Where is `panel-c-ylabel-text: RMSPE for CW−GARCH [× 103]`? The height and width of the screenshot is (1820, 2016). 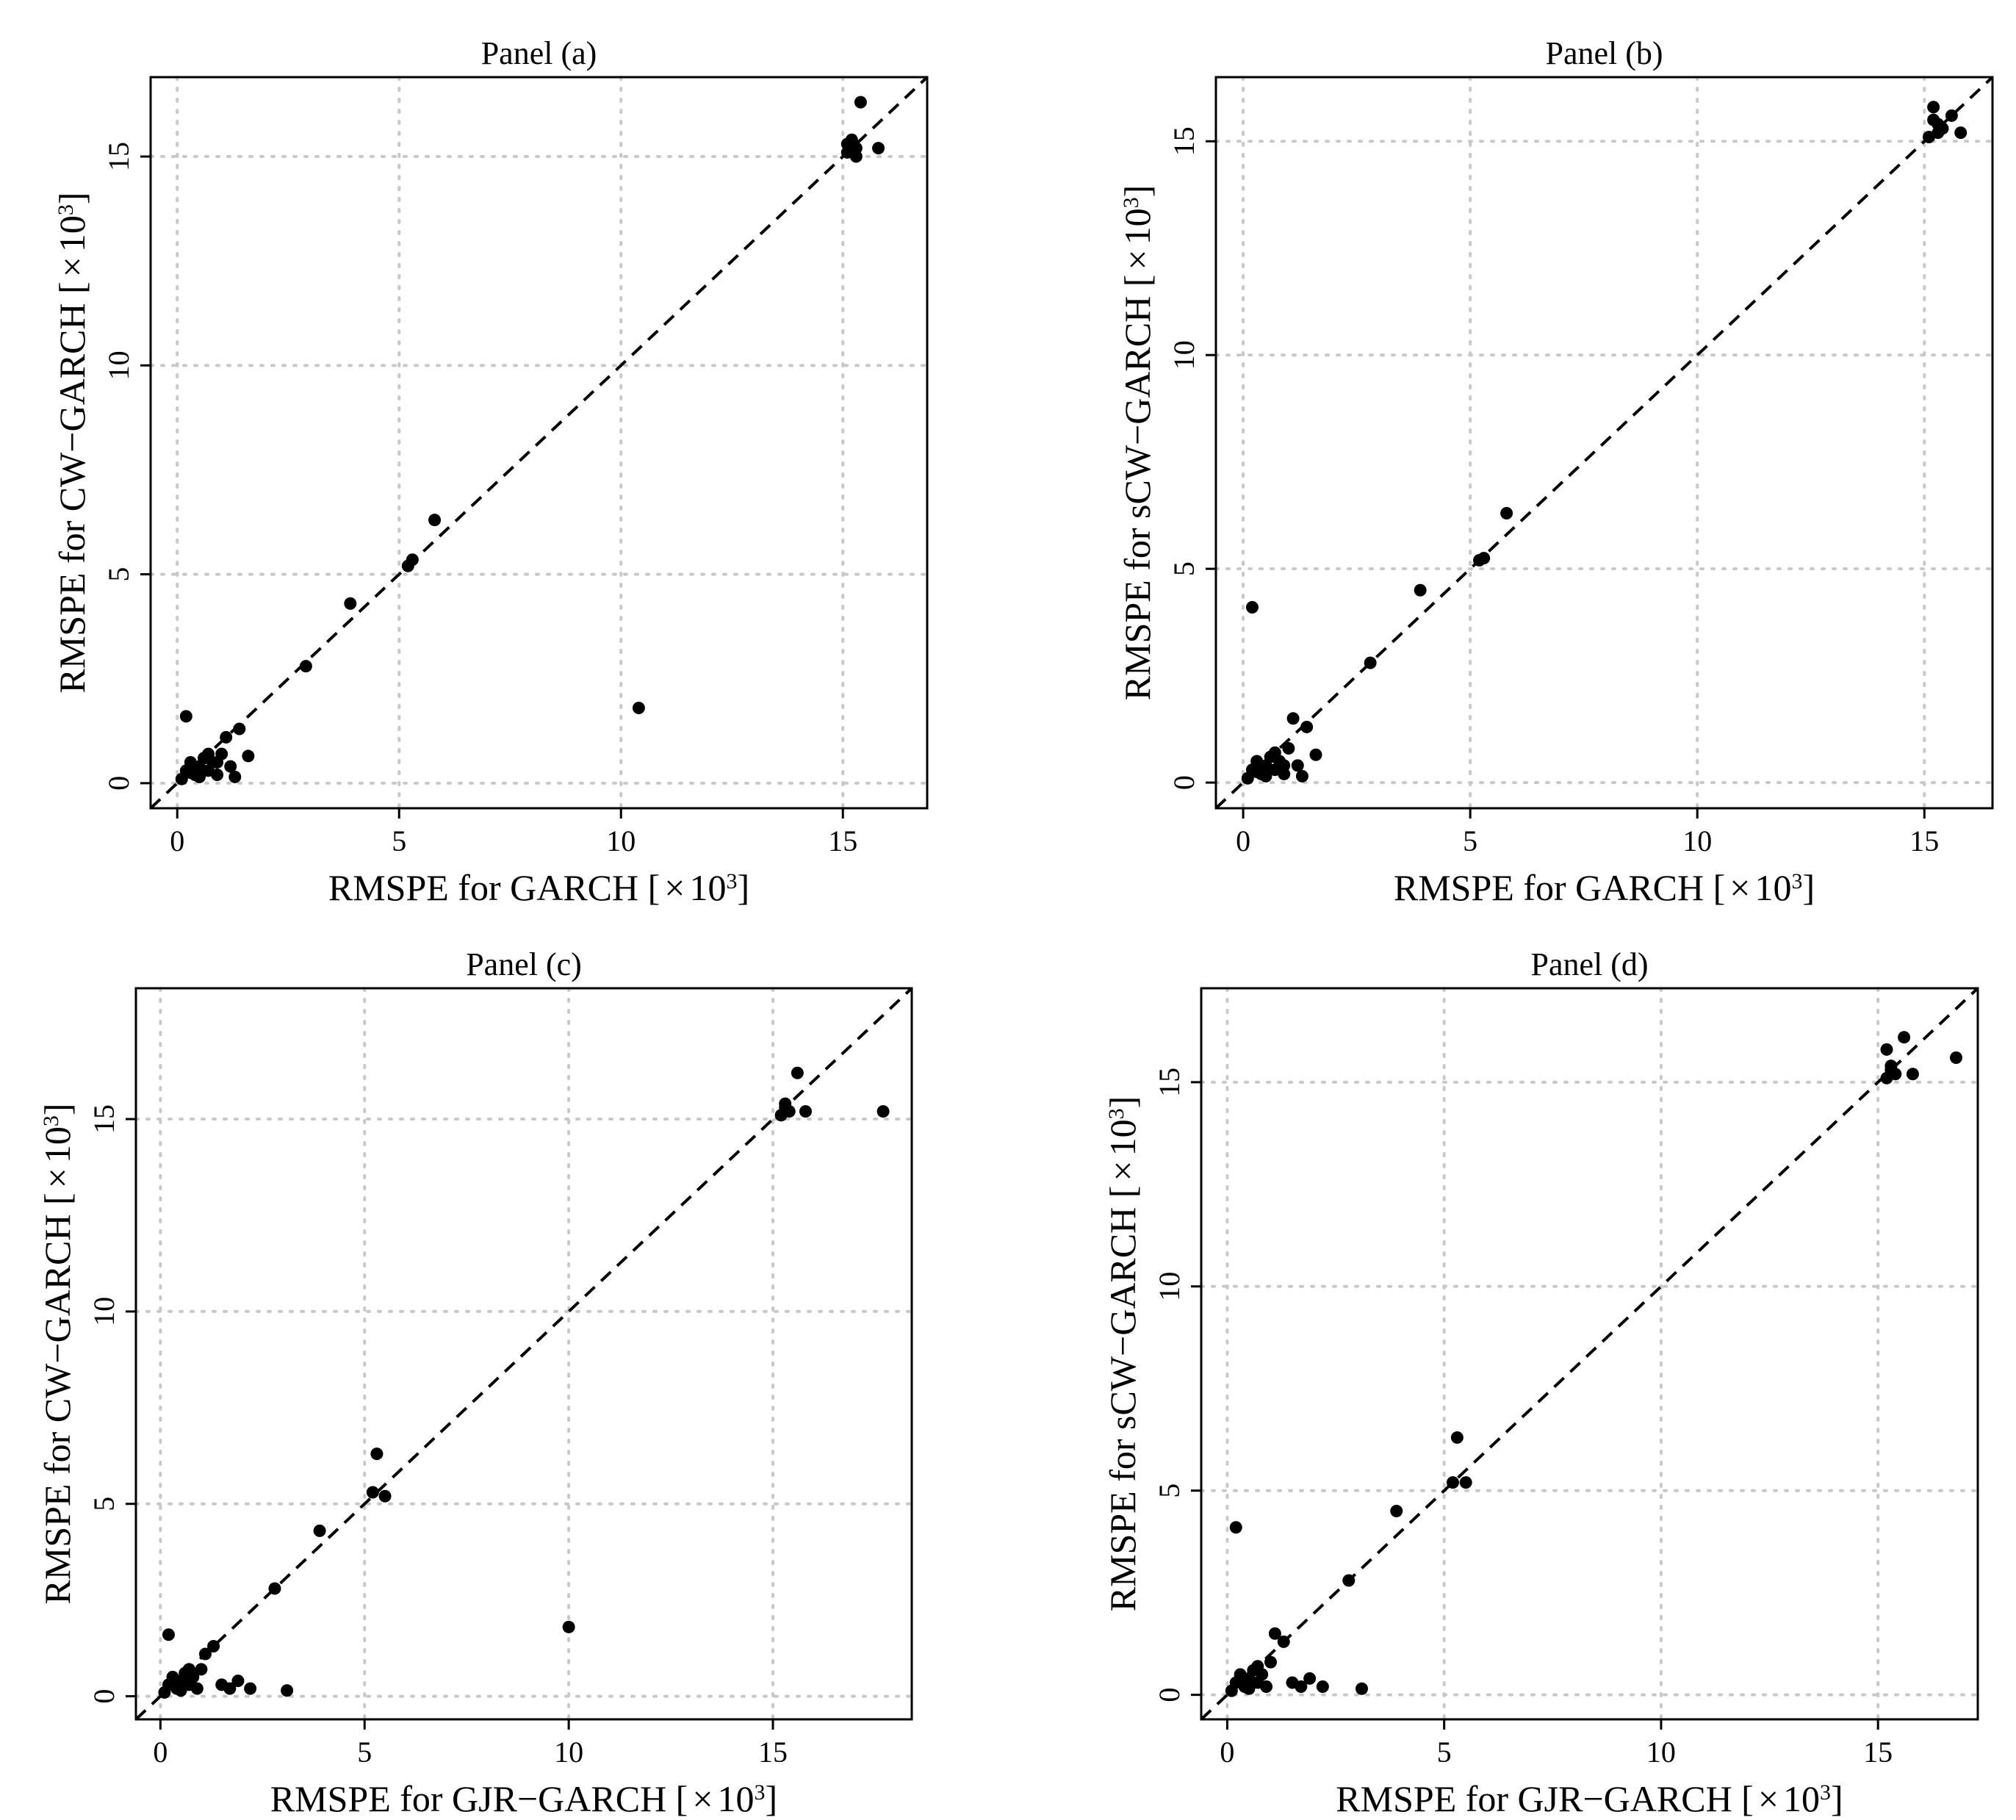 panel-c-ylabel-text: RMSPE for CW−GARCH [× 103] is located at coordinates (57, 1354).